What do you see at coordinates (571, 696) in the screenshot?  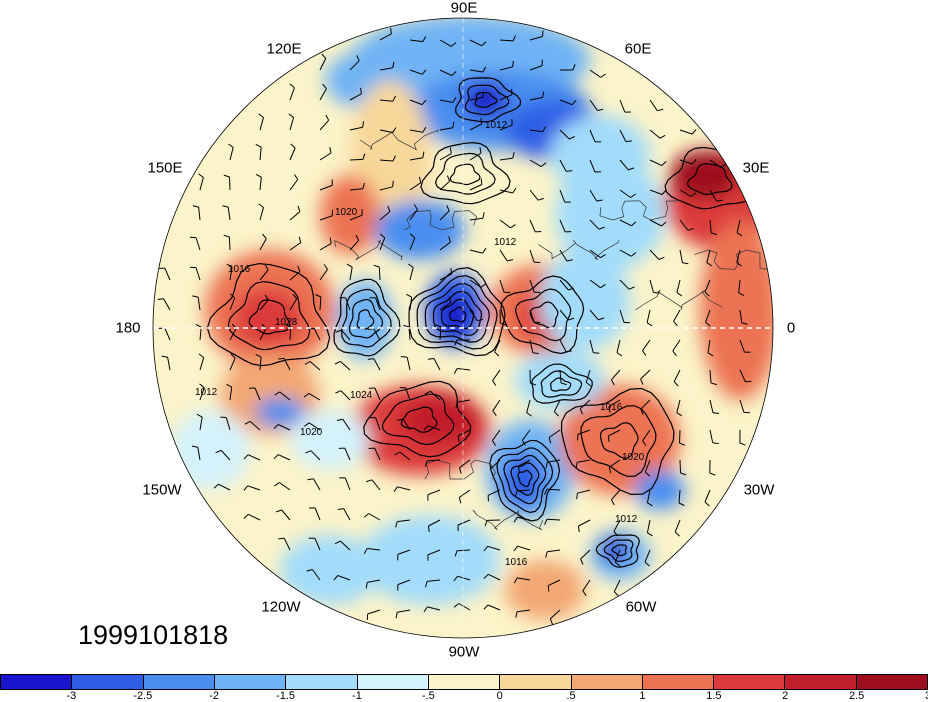 I see `colorbar-tick-label: .5` at bounding box center [571, 696].